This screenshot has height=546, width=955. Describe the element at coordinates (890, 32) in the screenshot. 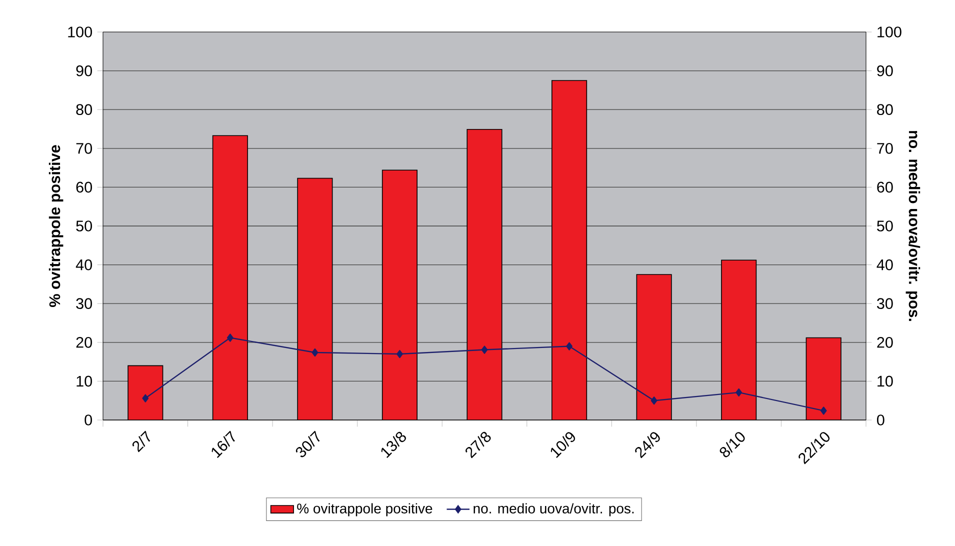

I see `y2-tick-label: 100` at that location.